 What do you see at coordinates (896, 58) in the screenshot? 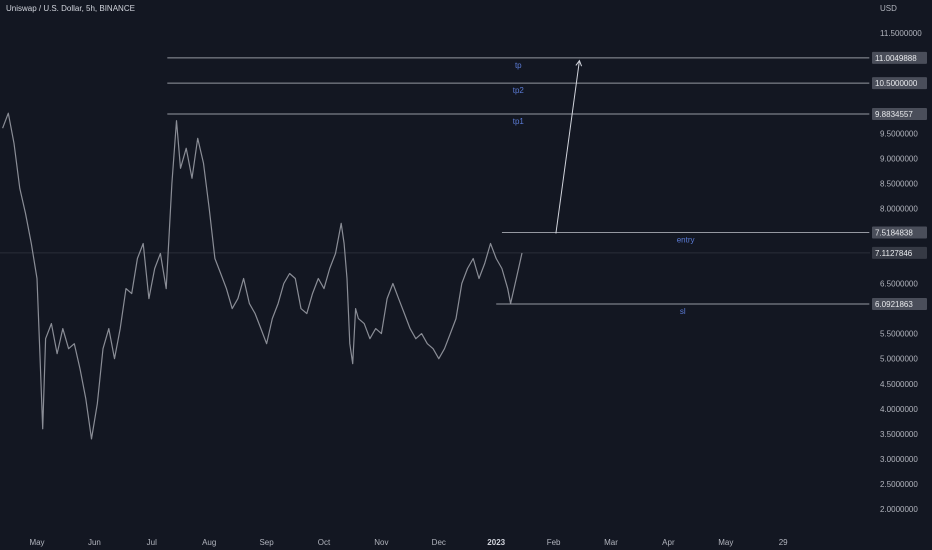
I see `level-badge-text-tp: 11.0049888` at bounding box center [896, 58].